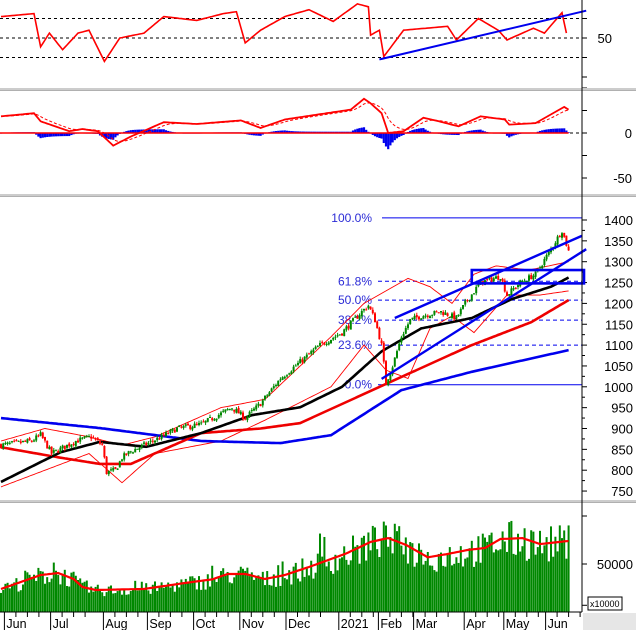 Image resolution: width=636 pixels, height=630 pixels. I want to click on fibonacci-label: 23.6%, so click(355, 345).